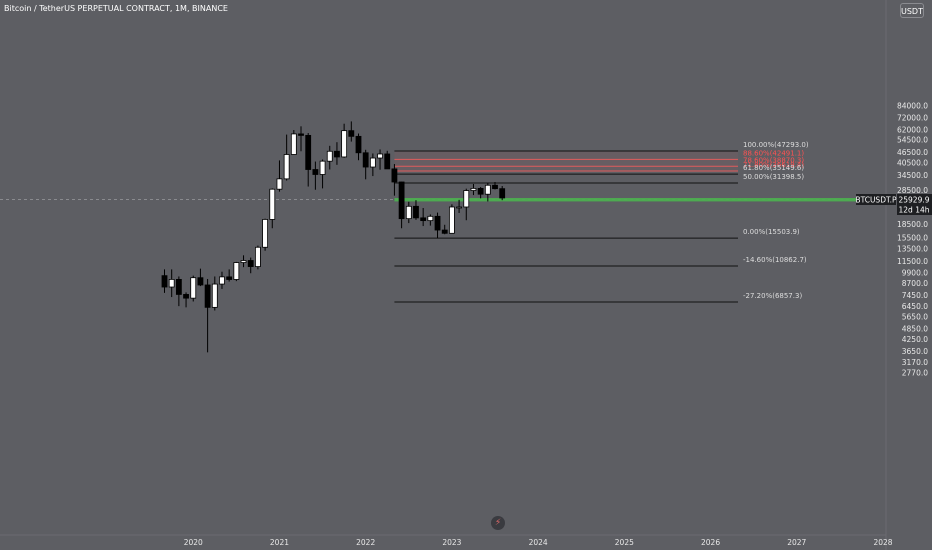  I want to click on symbol-tag-name-box, so click(876, 199).